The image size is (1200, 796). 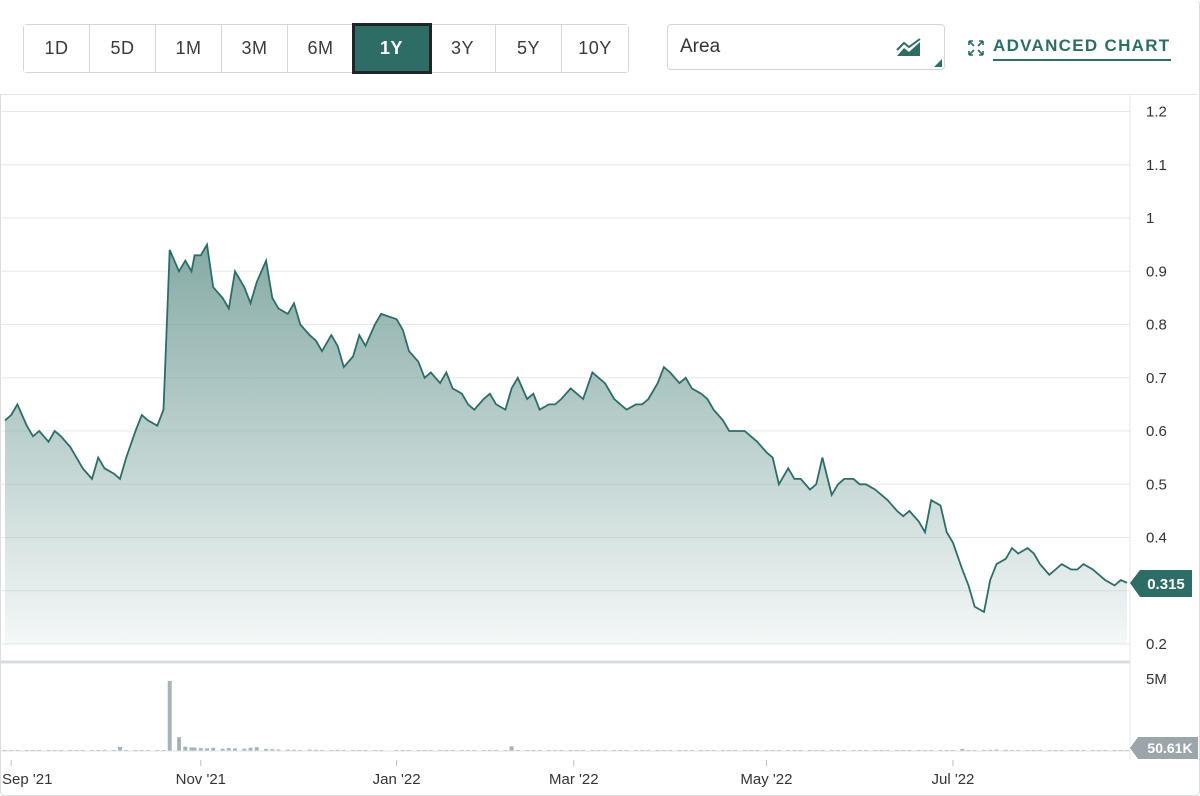 What do you see at coordinates (976, 48) in the screenshot?
I see `expand-icon` at bounding box center [976, 48].